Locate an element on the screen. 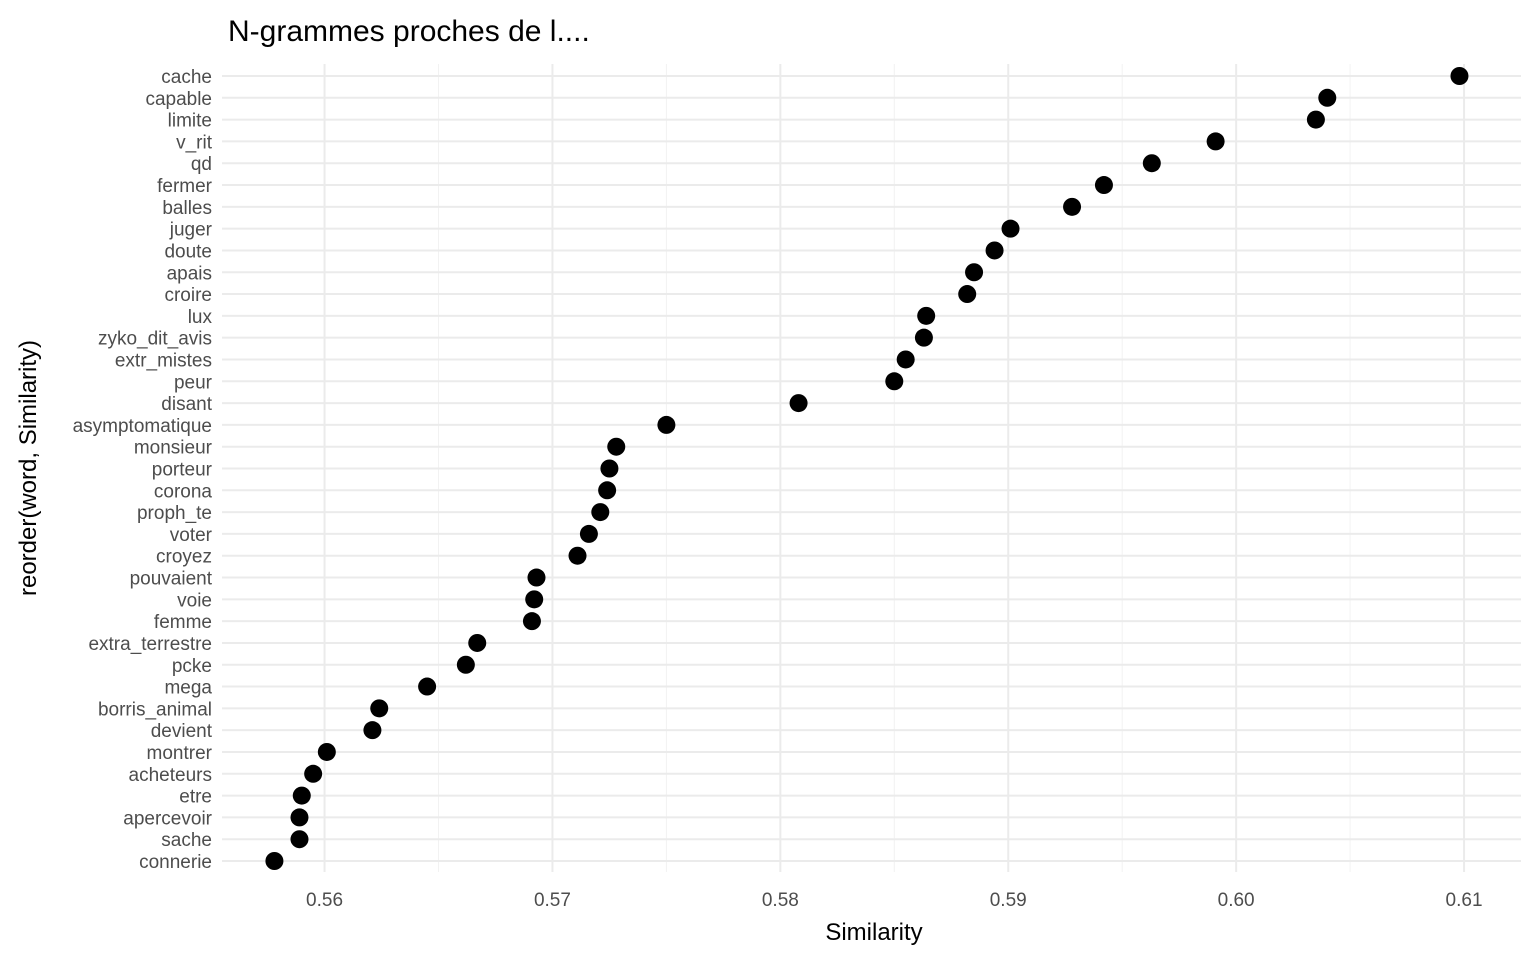 The width and height of the screenshot is (1536, 965). y-tick-label: zyko_dit_avis is located at coordinates (155, 339).